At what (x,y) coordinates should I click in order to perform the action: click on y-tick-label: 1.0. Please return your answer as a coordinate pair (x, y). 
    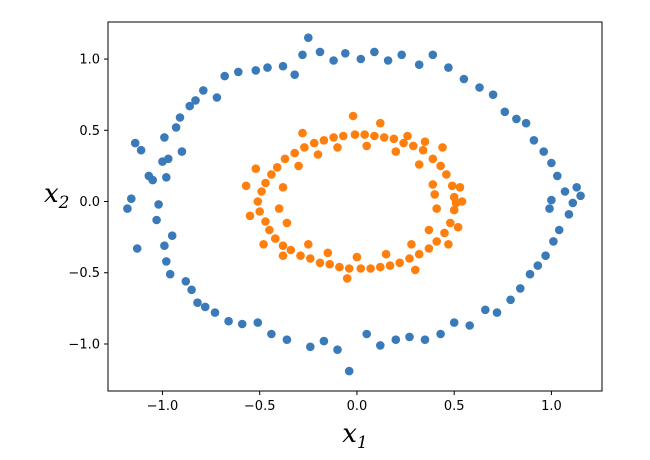
    Looking at the image, I should click on (89, 60).